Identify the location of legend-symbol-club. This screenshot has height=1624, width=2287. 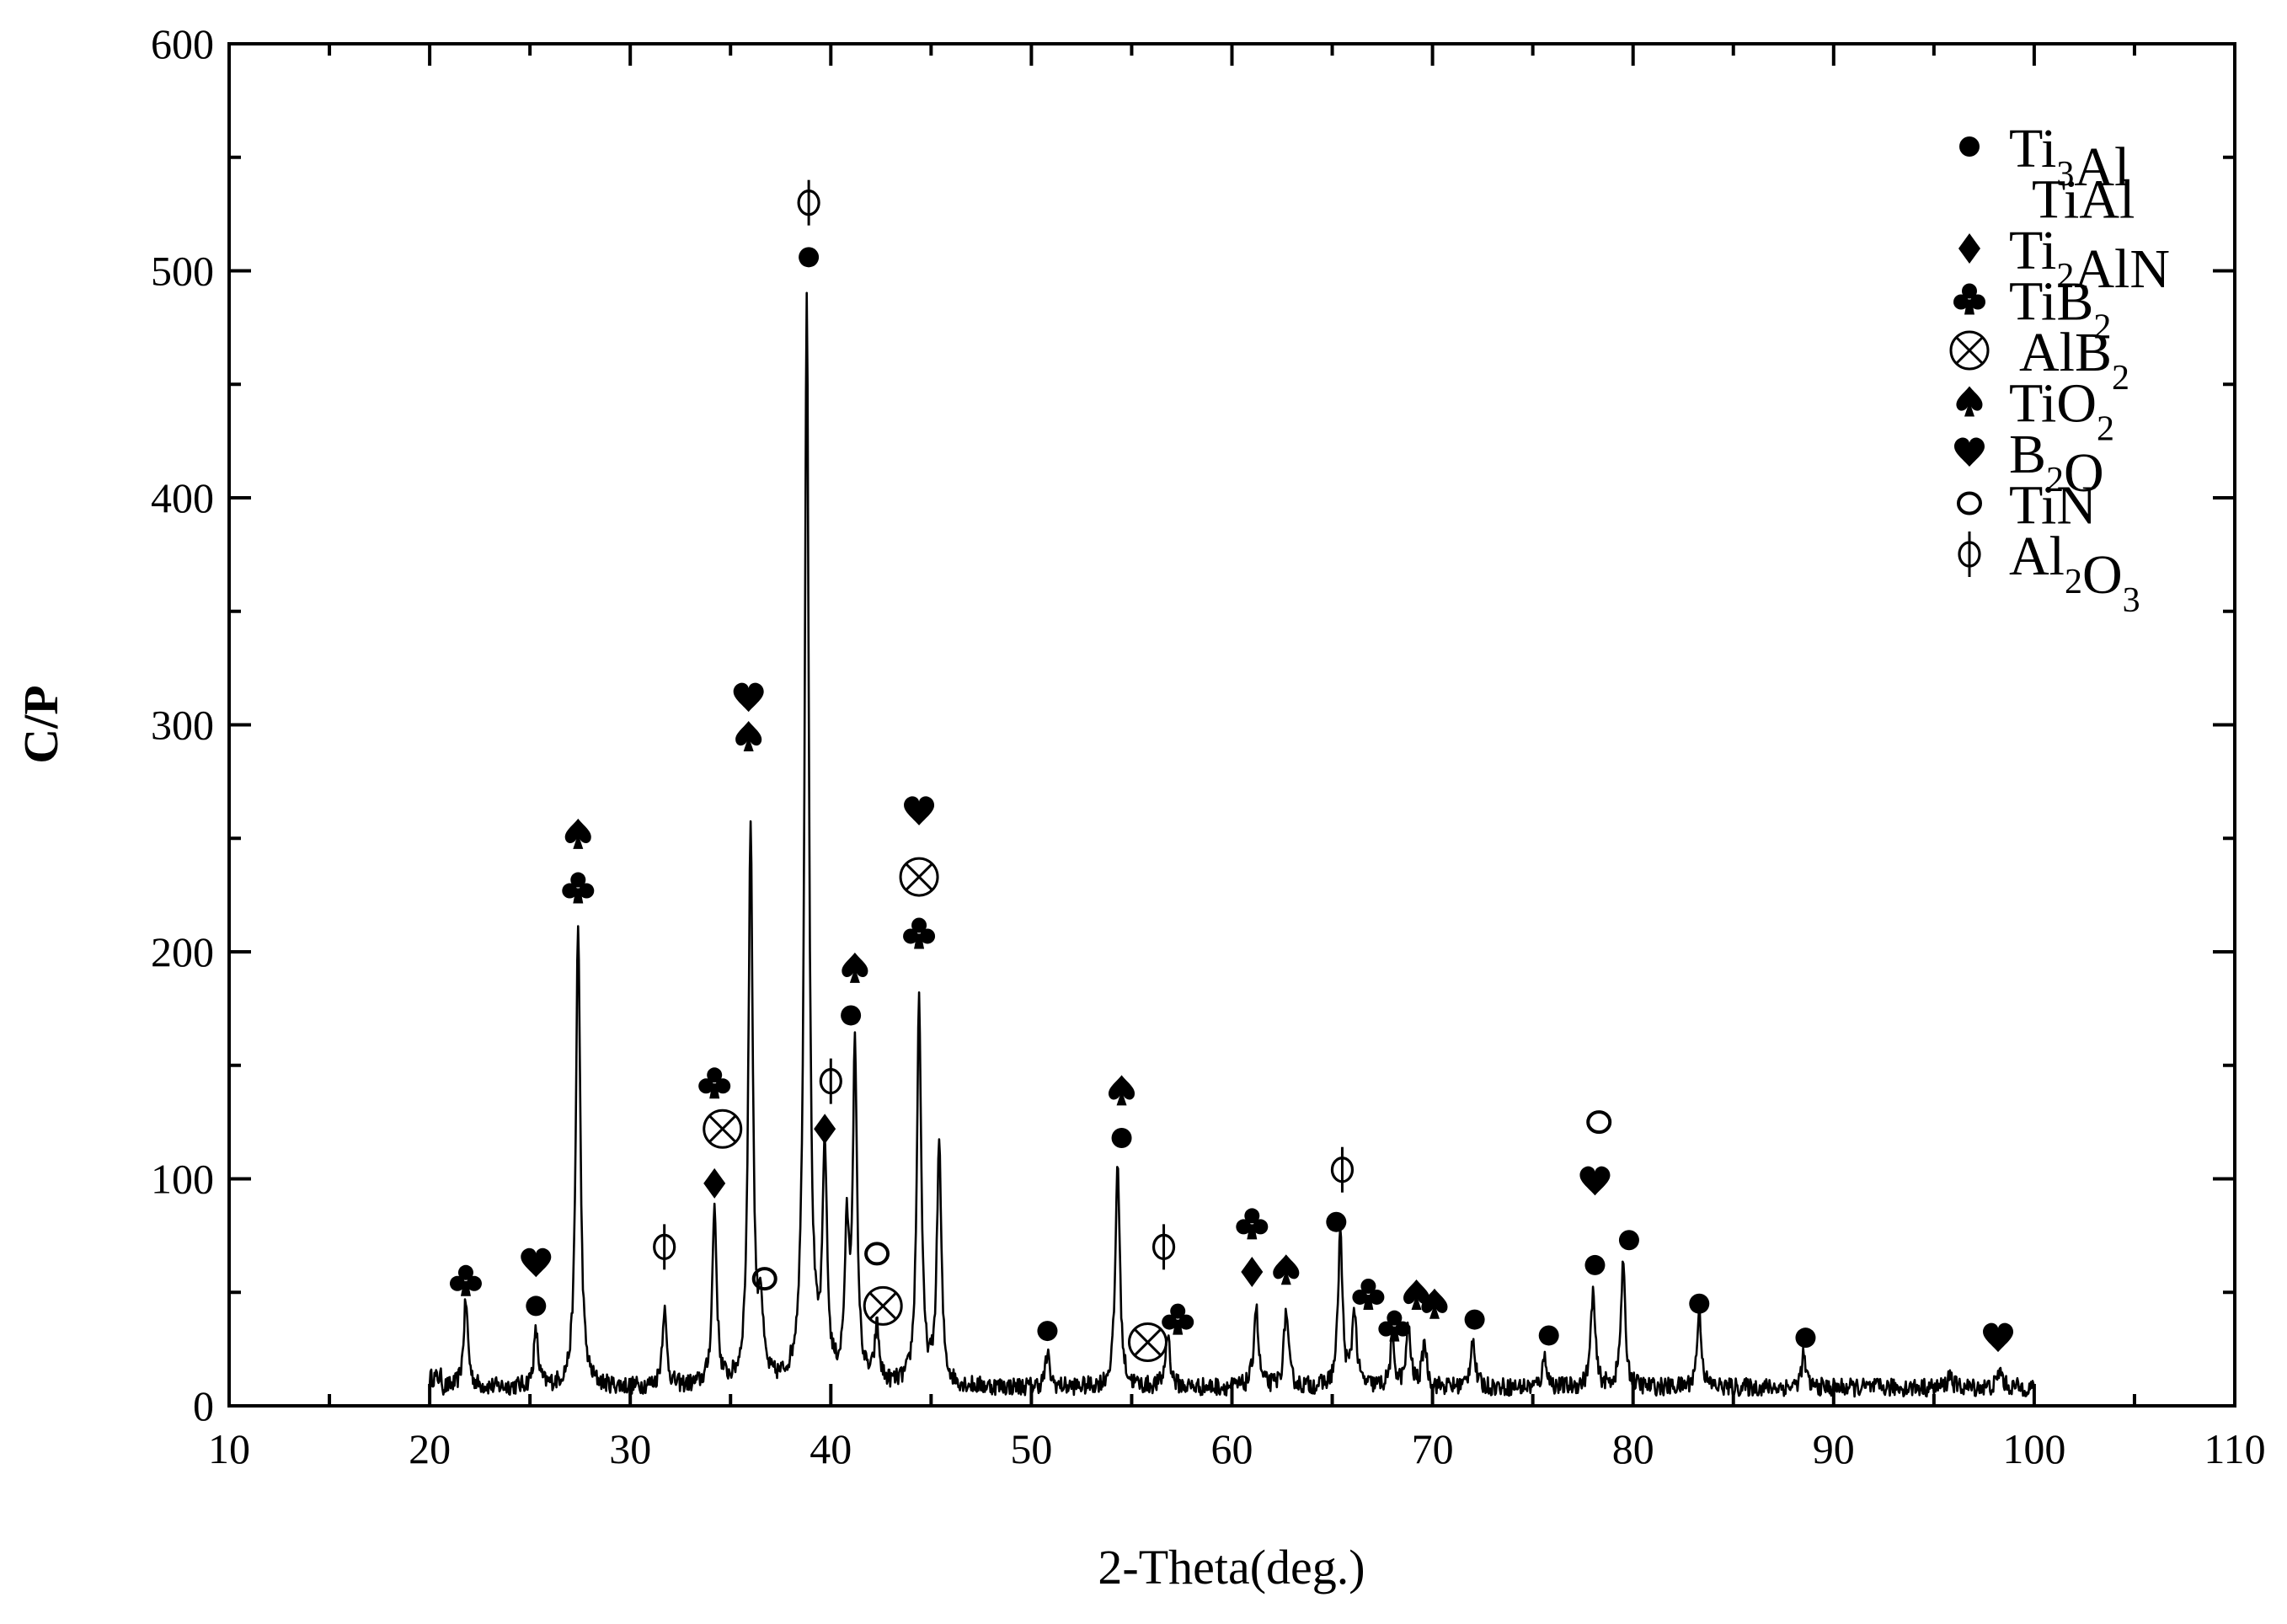
(1969, 299).